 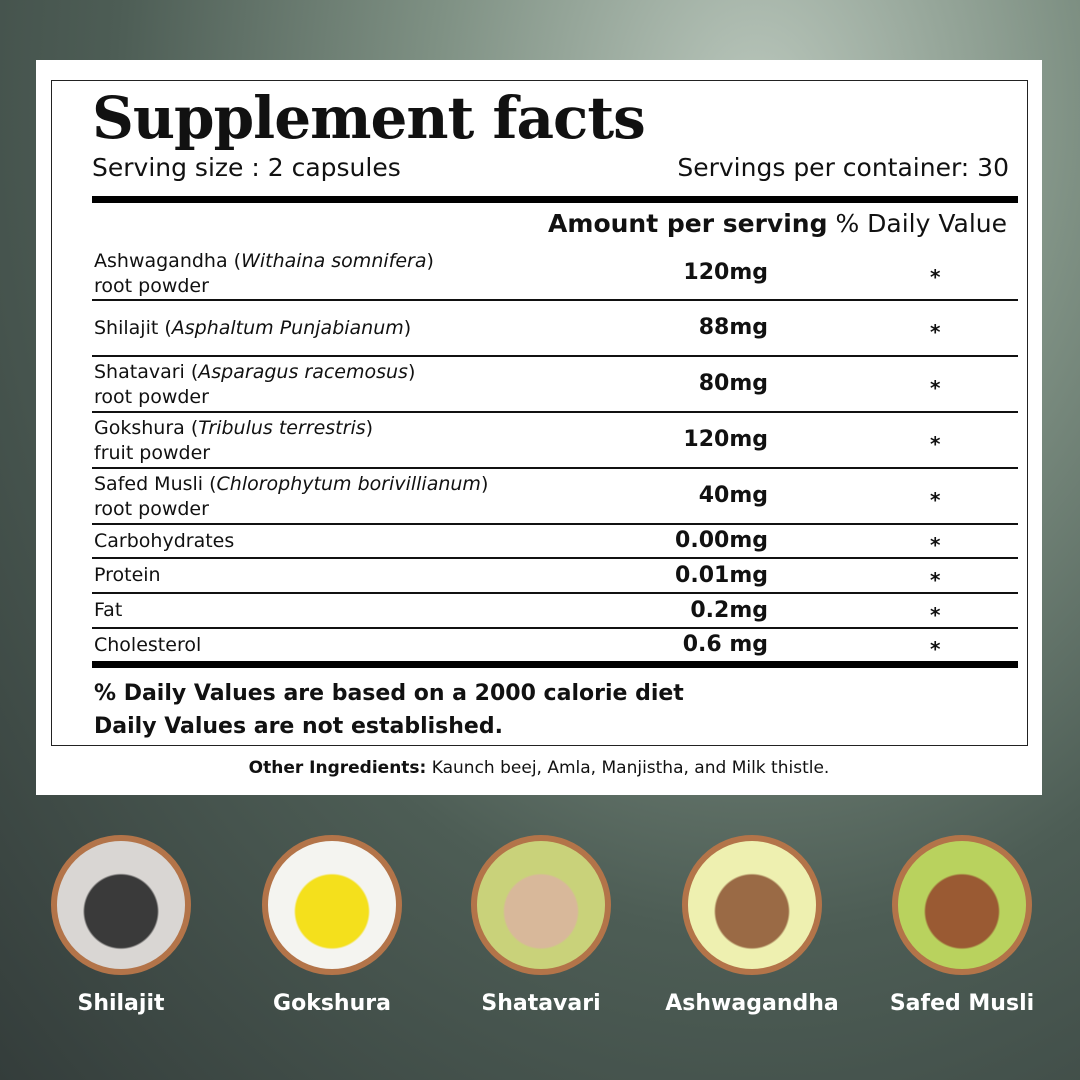 What do you see at coordinates (721, 575) in the screenshot?
I see `amount: 0.01mg` at bounding box center [721, 575].